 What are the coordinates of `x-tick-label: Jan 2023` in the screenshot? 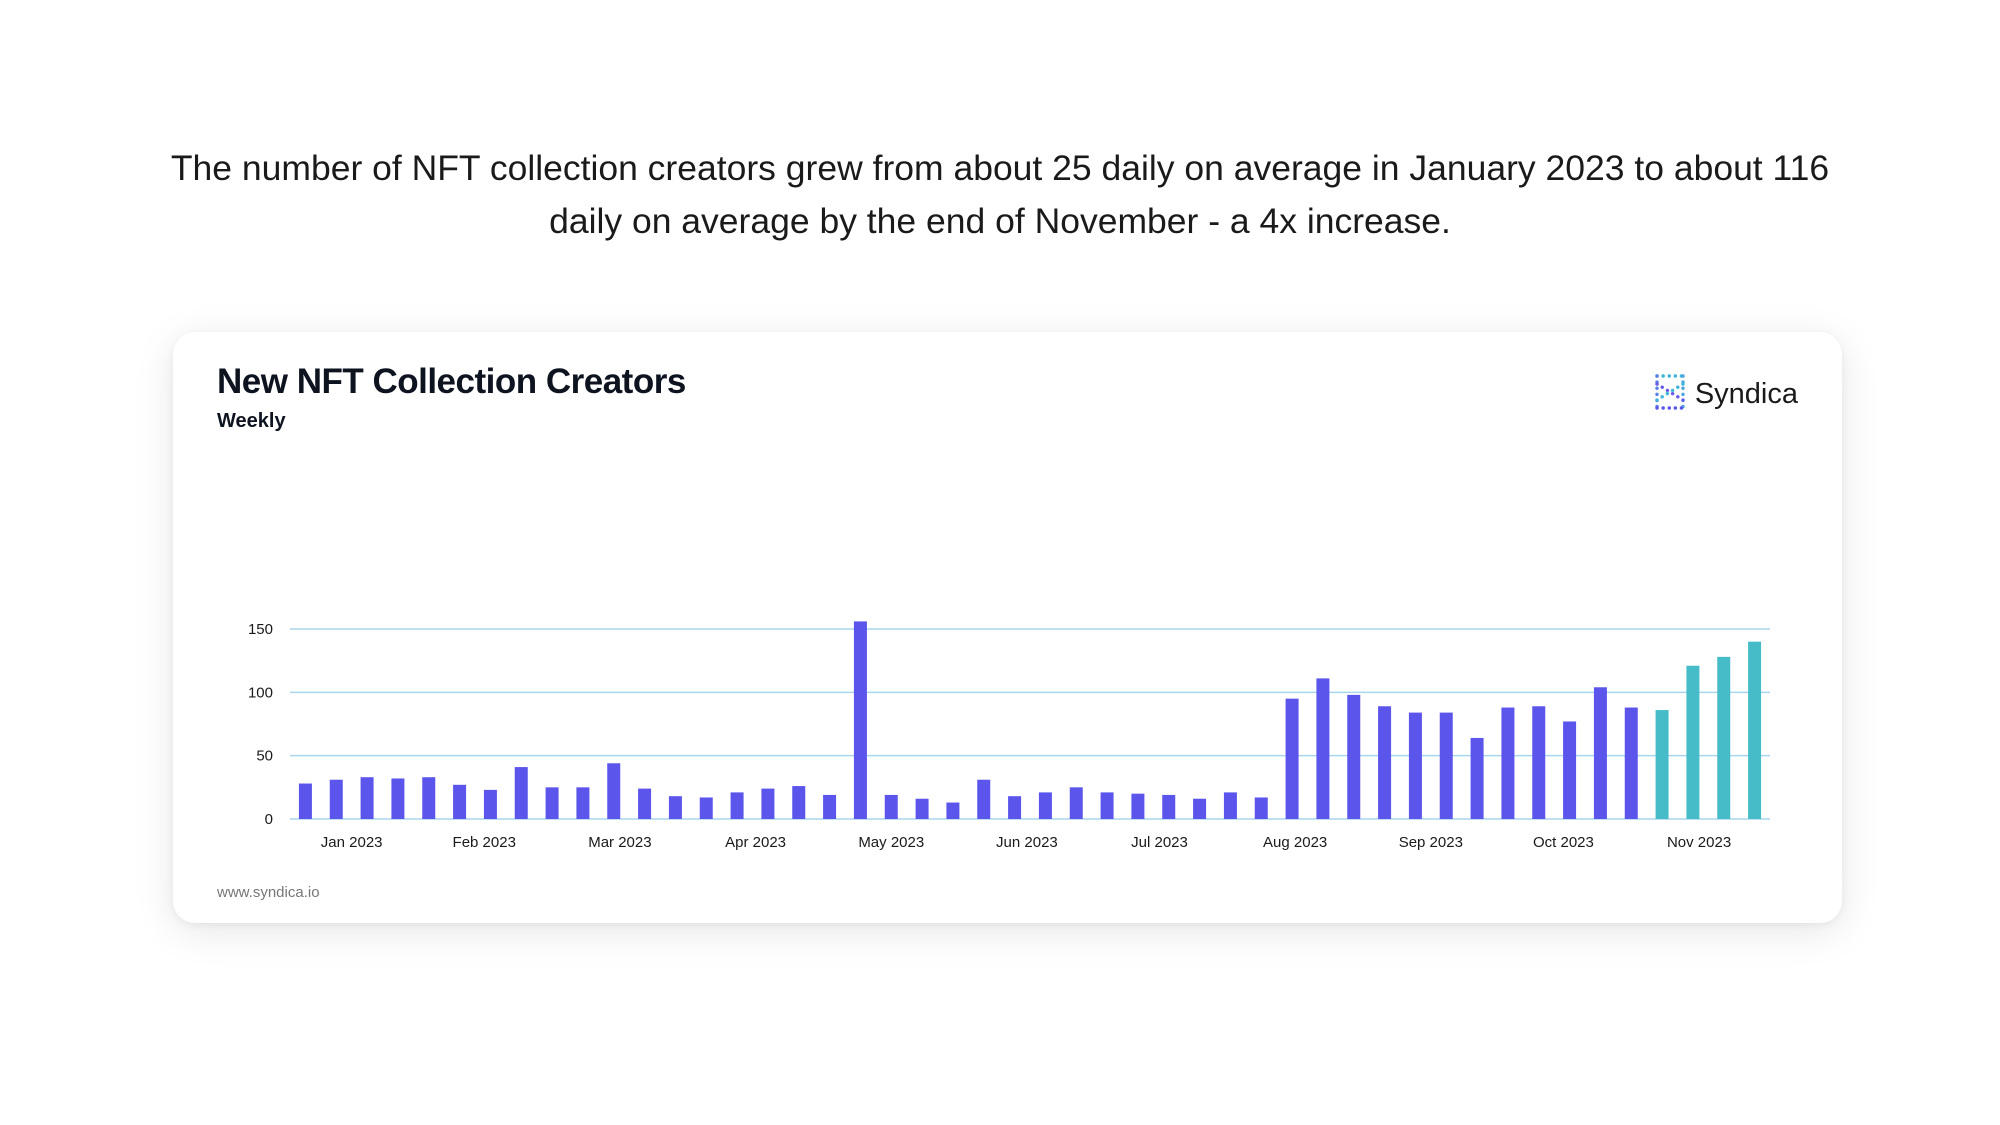 It's located at (352, 842).